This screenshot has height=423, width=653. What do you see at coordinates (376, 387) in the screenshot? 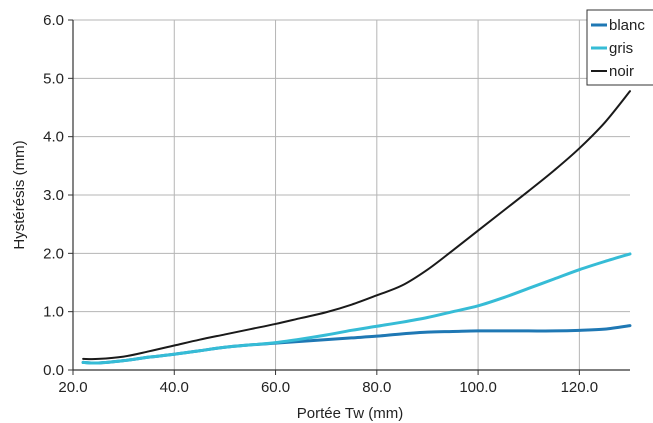
I see `x-tick-label: 80.0` at bounding box center [376, 387].